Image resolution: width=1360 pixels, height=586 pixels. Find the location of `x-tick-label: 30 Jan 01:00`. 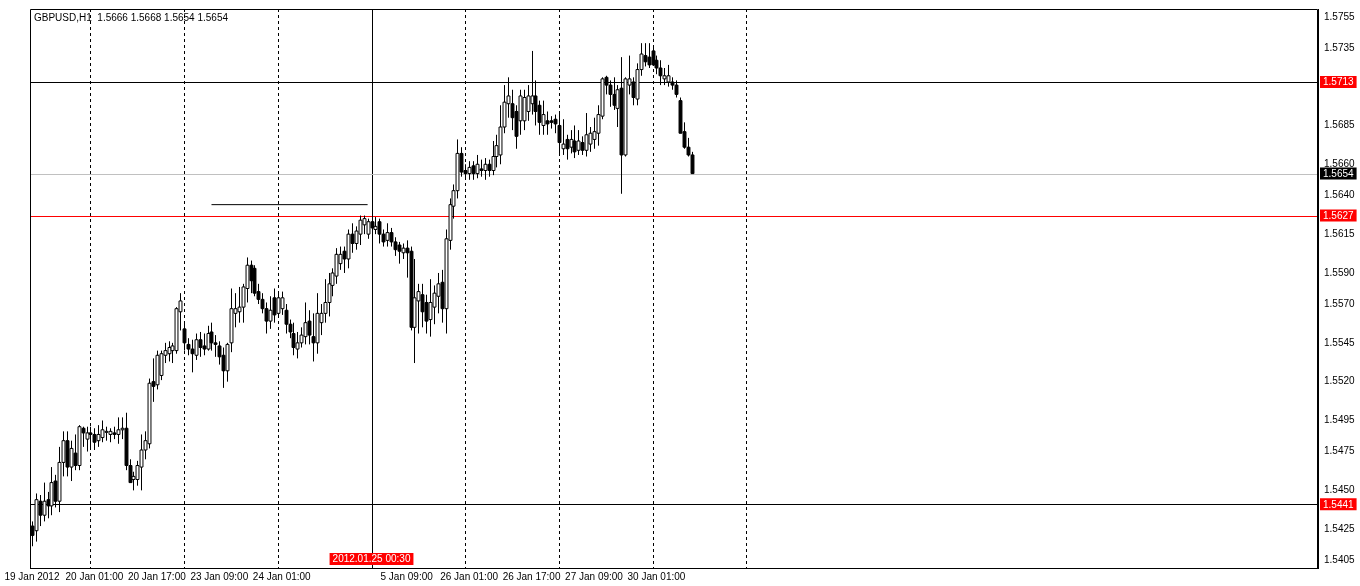

x-tick-label: 30 Jan 01:00 is located at coordinates (656, 576).